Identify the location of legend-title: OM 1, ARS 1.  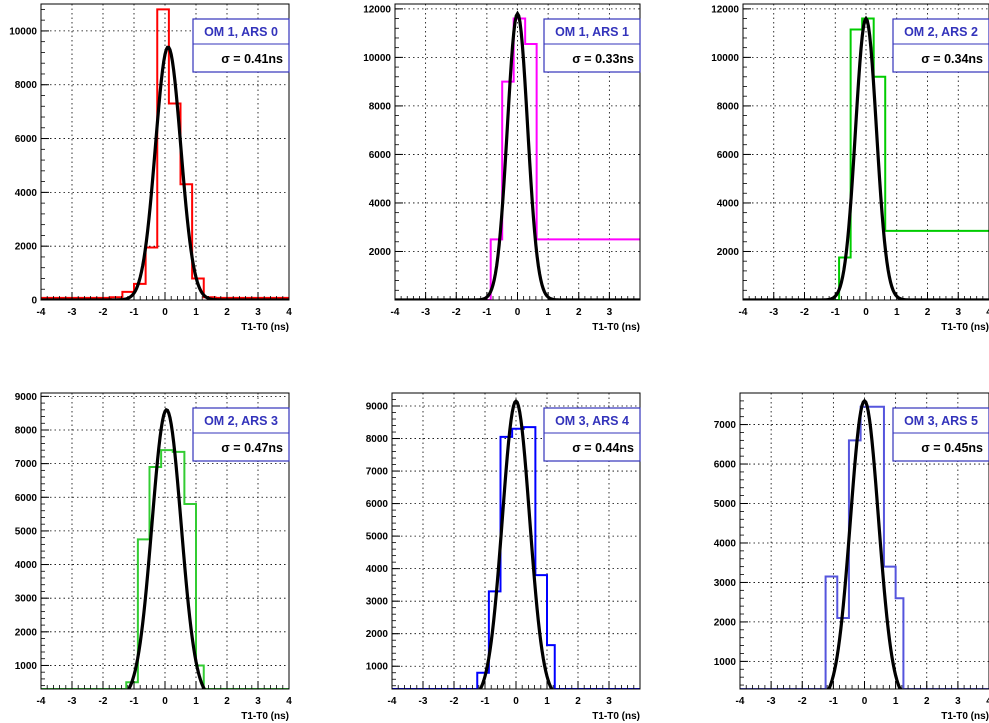
(592, 32).